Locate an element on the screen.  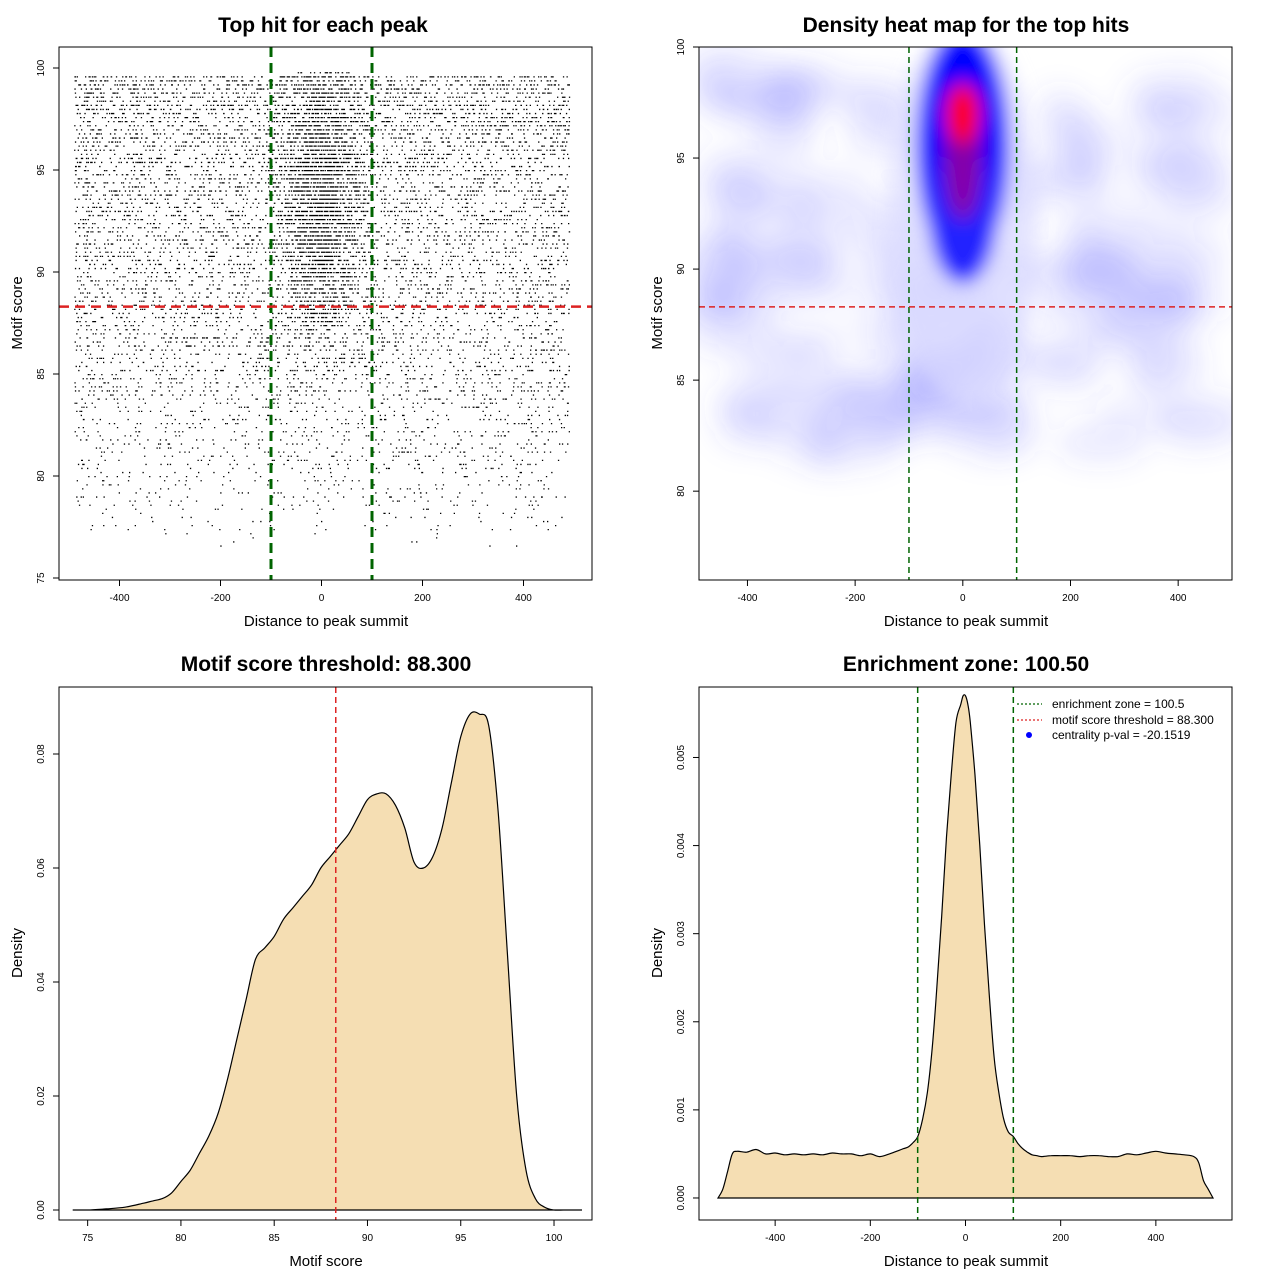
scatter-y-tick-label: 95 is located at coordinates (41, 170).